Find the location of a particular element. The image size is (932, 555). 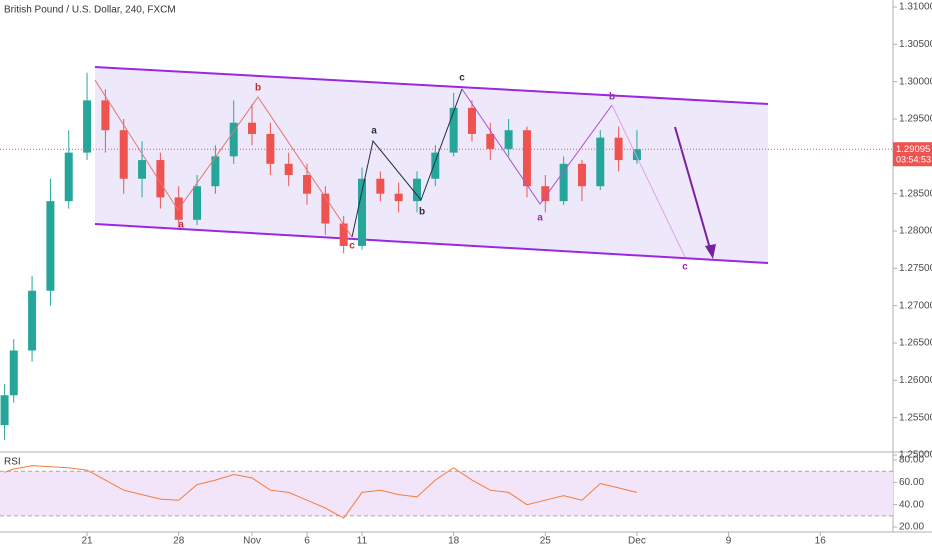

last-price-box is located at coordinates (912, 154).